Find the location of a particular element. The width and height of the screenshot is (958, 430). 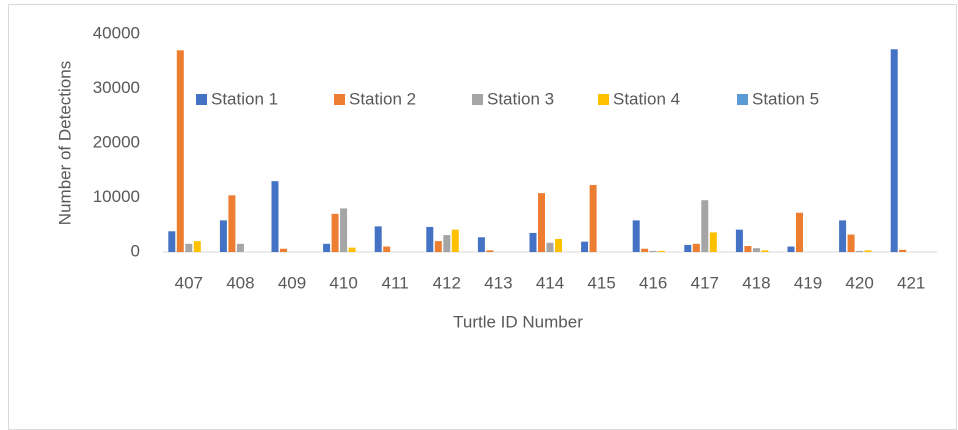

y-tick-label: 40000 is located at coordinates (116, 32).